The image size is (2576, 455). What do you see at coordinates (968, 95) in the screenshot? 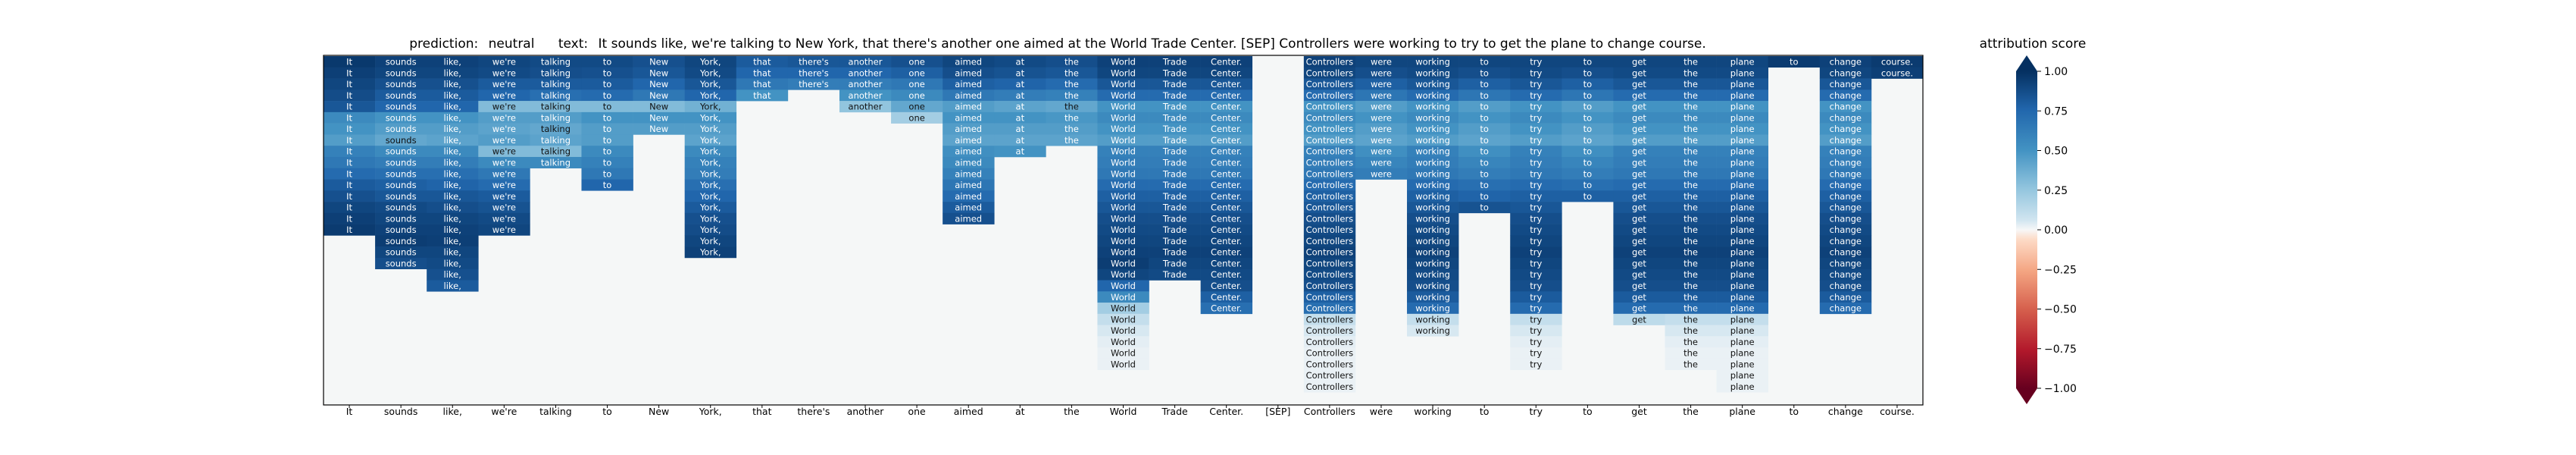
I see `heatmap-cell-label: aimed` at bounding box center [968, 95].